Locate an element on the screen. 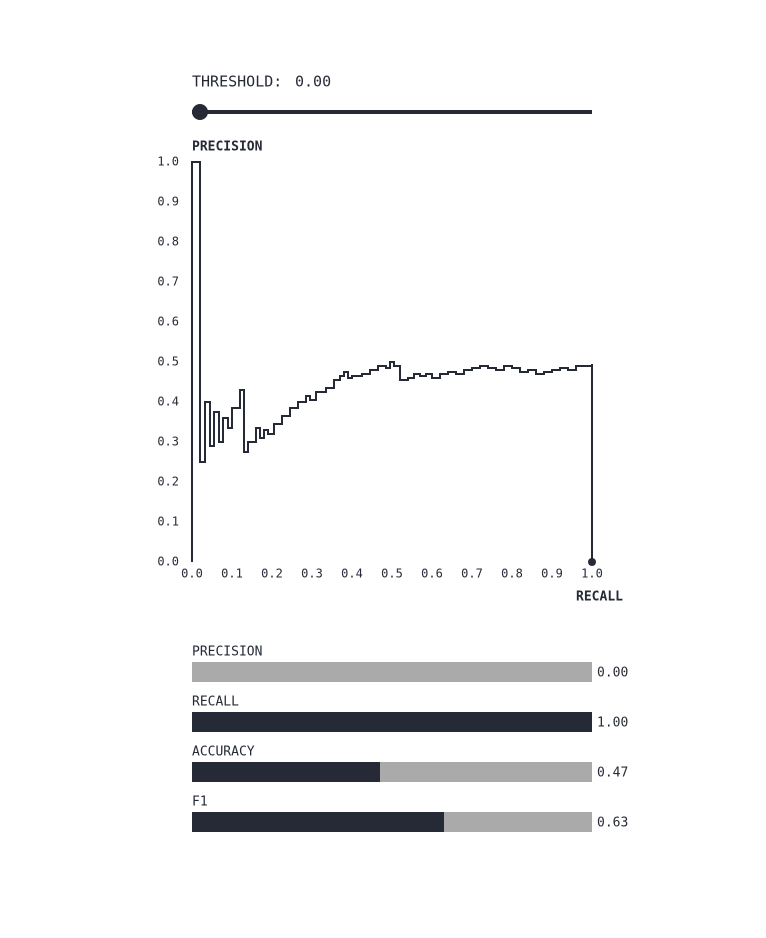 This screenshot has height=938, width=766. y-tick-label: 0.7 is located at coordinates (168, 282).